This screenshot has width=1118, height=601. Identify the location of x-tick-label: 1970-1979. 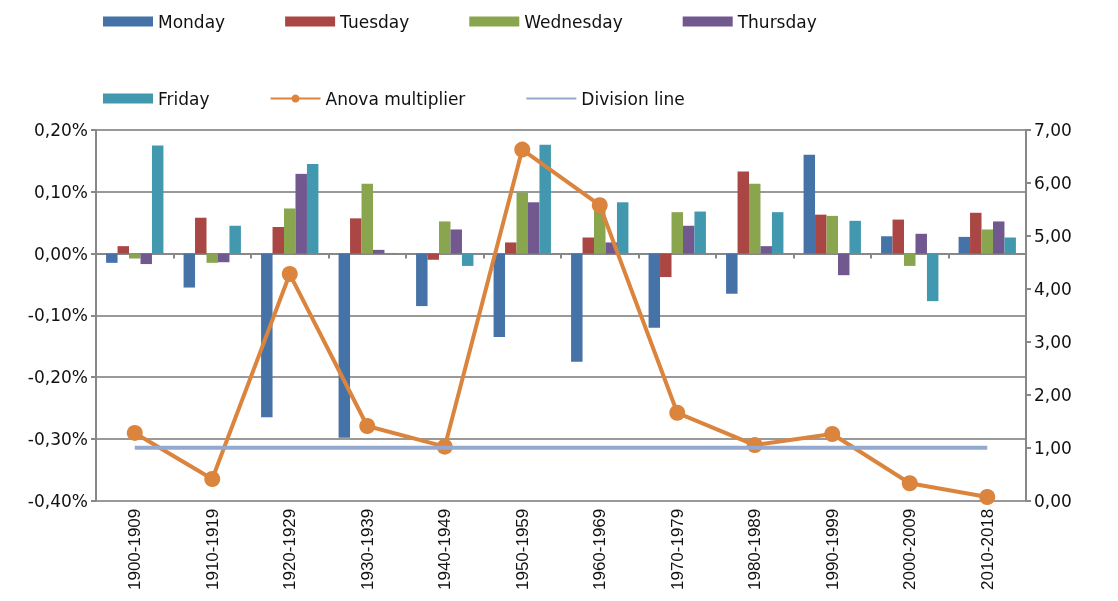
(677, 549).